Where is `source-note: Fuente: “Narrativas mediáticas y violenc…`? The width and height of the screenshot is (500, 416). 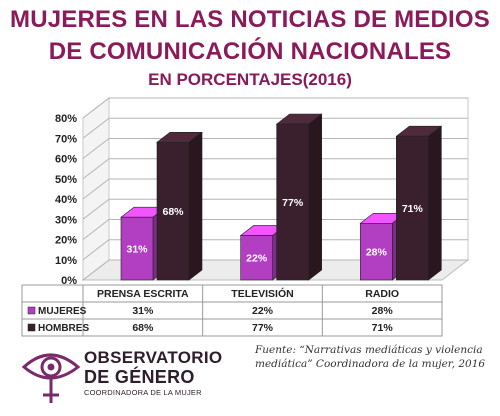 source-note: Fuente: “Narrativas mediáticas y violenc… is located at coordinates (375, 357).